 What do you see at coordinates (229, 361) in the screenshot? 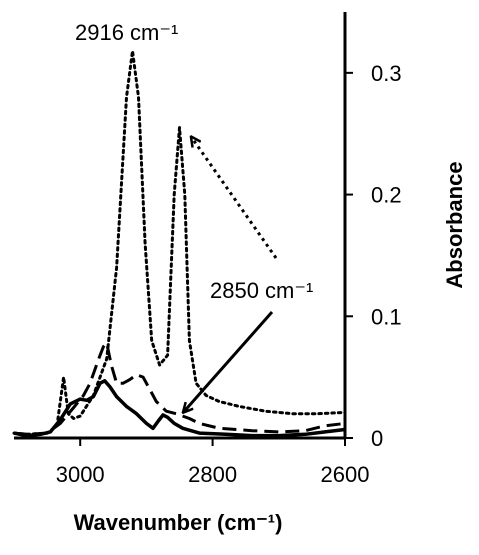
I see `annotation-arrow-solid` at bounding box center [229, 361].